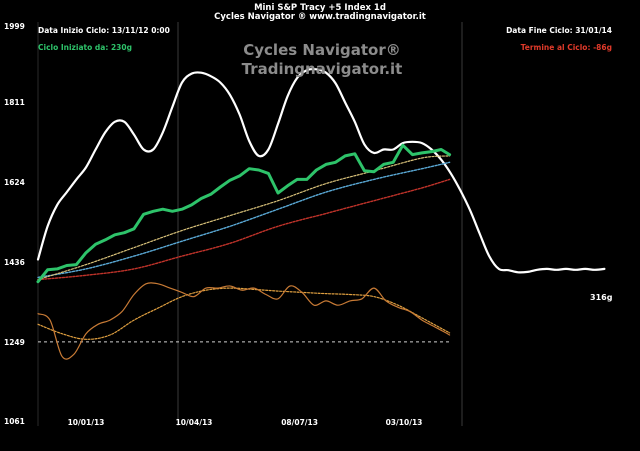 The width and height of the screenshot is (640, 451). I want to click on chart-title: Mini S&P Tracy +5 Index 1d, so click(320, 8).